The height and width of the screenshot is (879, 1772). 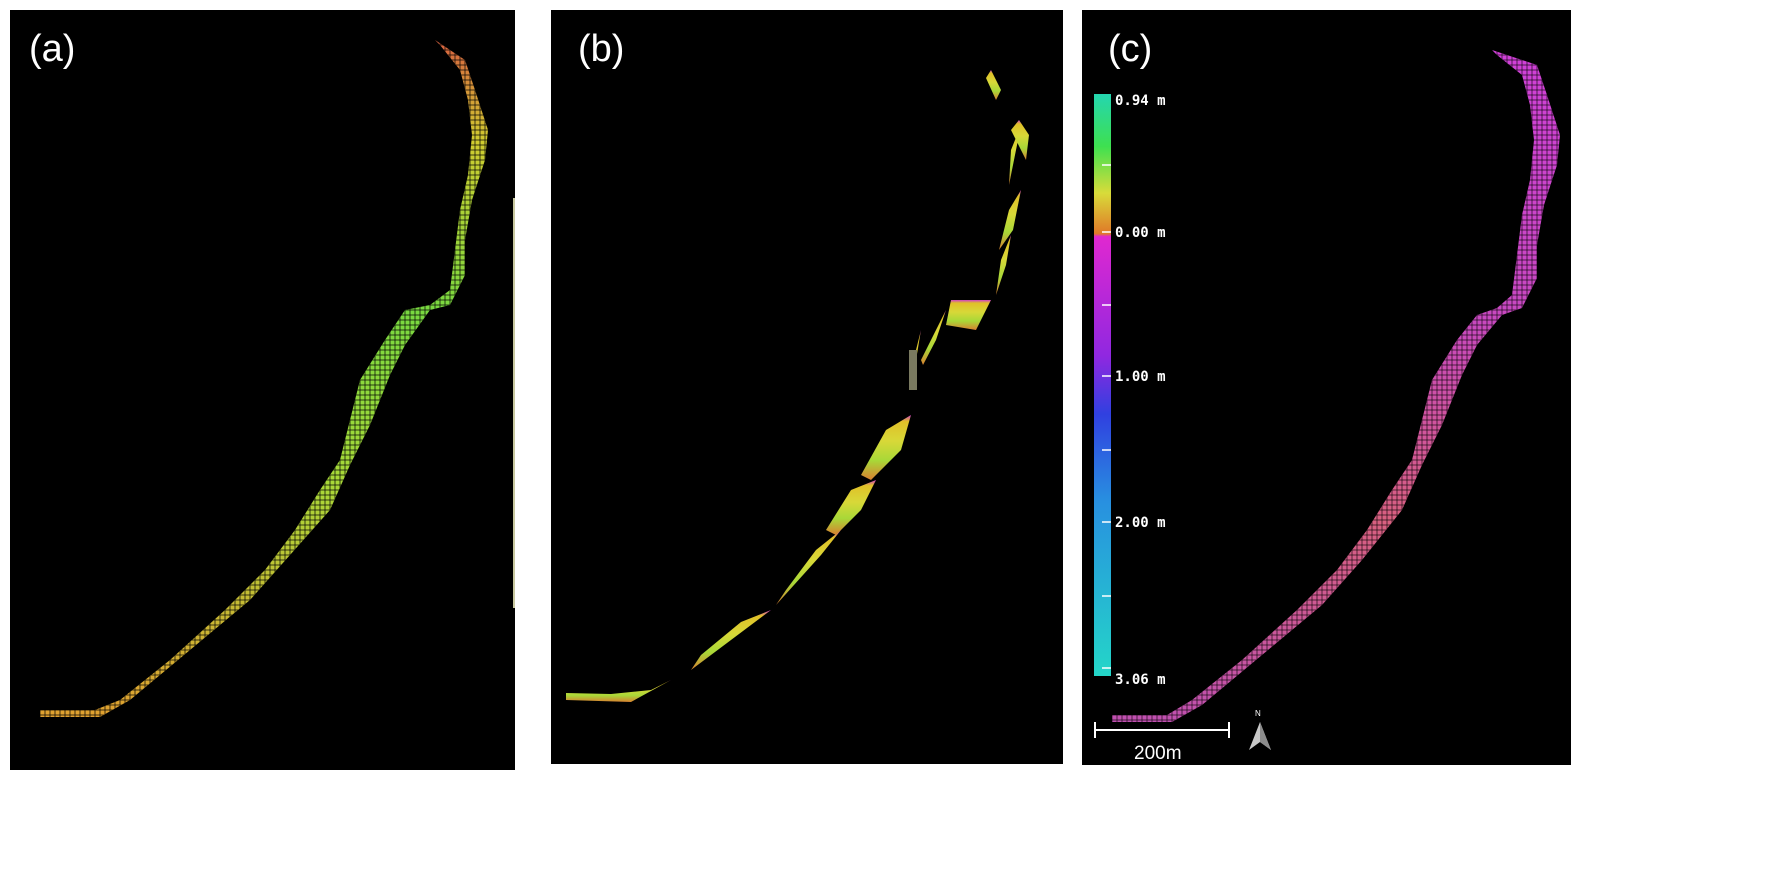 What do you see at coordinates (1140, 377) in the screenshot?
I see `colorbar-label-one: 1.00 m` at bounding box center [1140, 377].